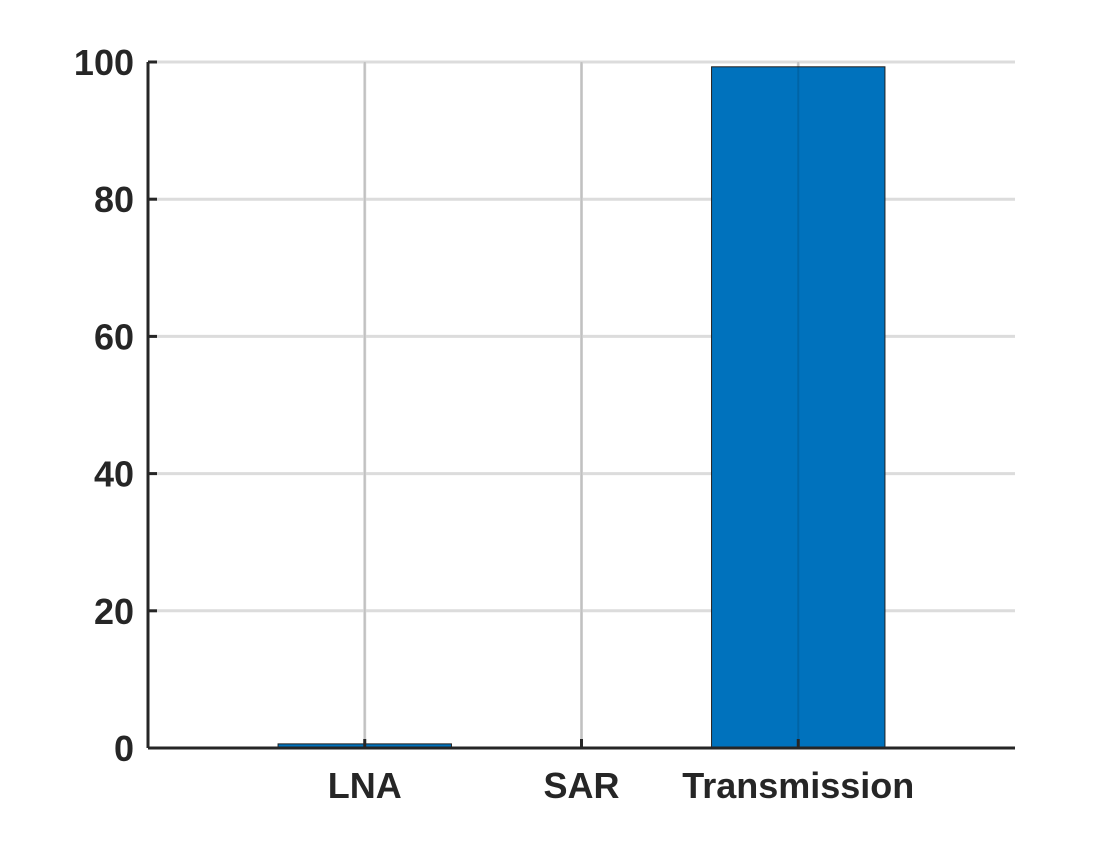  Describe the element at coordinates (114, 199) in the screenshot. I see `y-tick-label: 80` at that location.